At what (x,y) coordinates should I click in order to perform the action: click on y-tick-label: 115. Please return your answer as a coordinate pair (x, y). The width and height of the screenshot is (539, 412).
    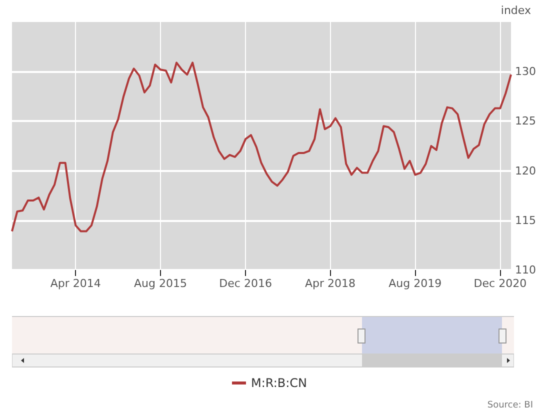
    Looking at the image, I should click on (525, 220).